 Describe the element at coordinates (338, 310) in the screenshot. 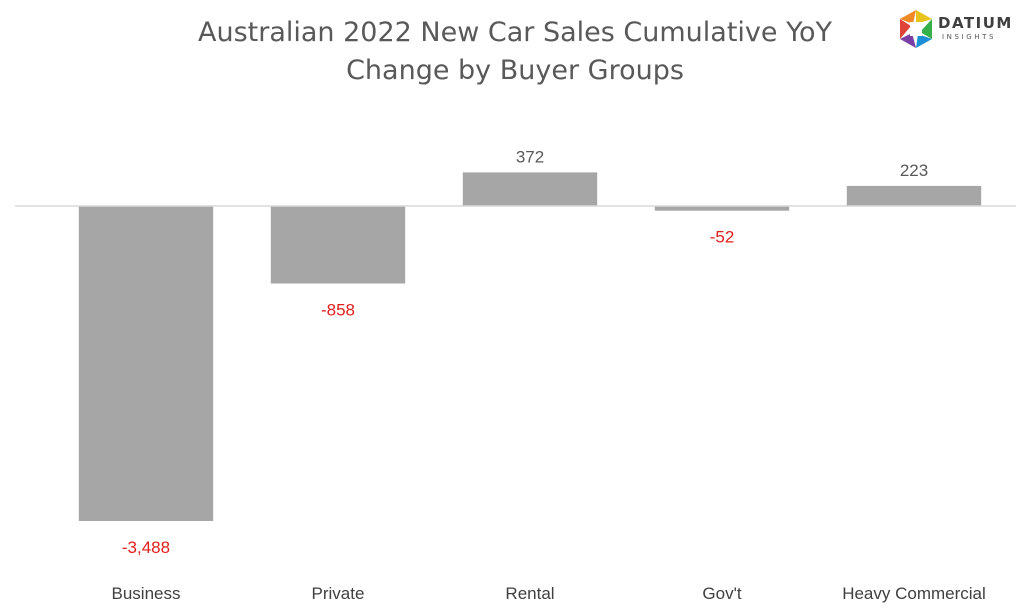

I see `value-label: -858` at that location.